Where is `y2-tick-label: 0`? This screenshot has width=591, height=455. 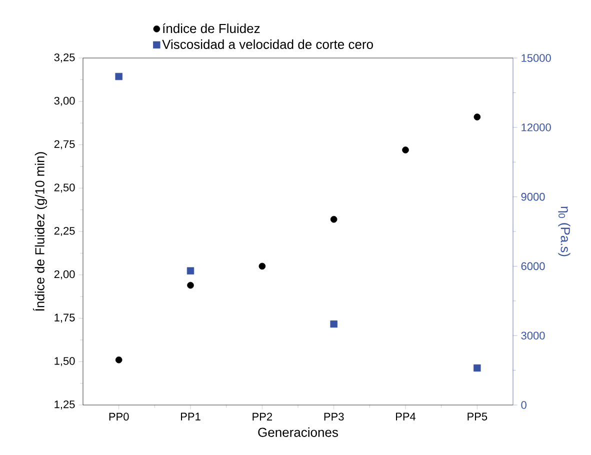
y2-tick-label: 0 is located at coordinates (523, 405).